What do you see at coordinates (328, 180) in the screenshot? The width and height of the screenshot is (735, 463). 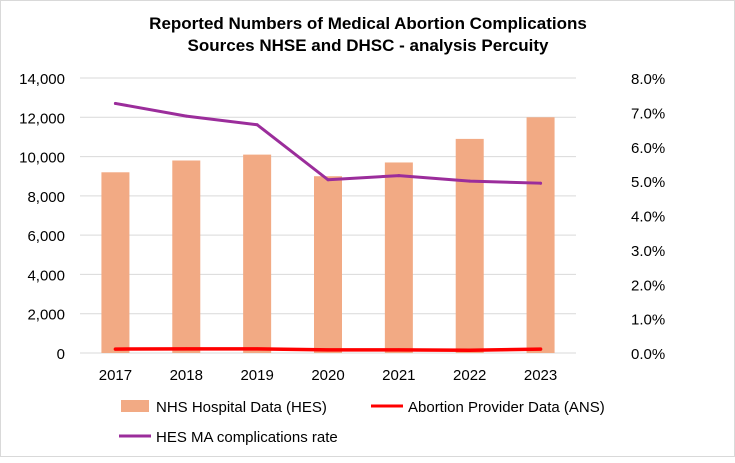 I see `line-point-2-2020` at bounding box center [328, 180].